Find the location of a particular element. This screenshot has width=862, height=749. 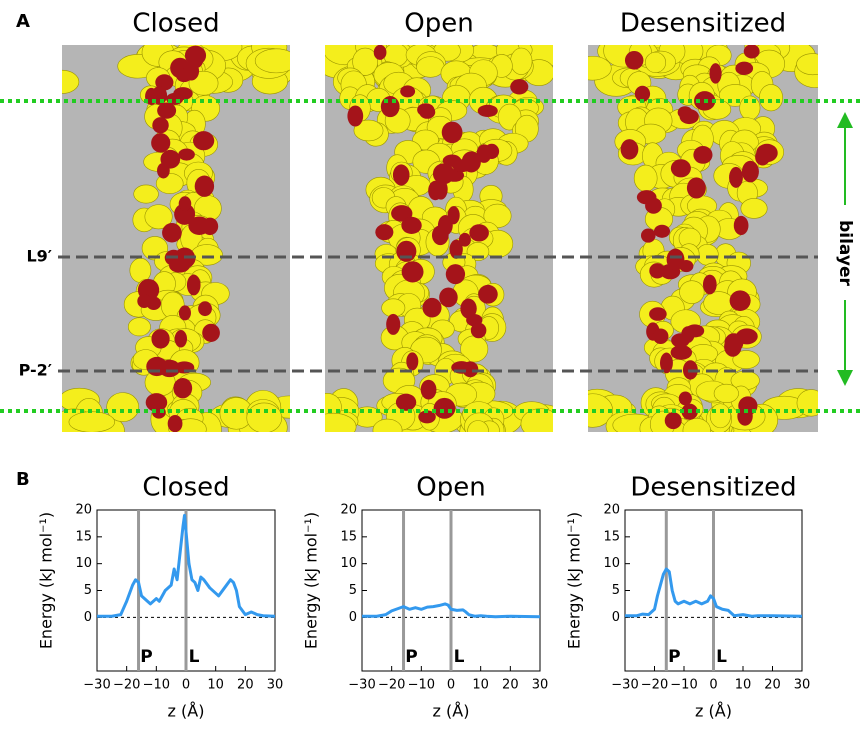

level-lines is located at coordinates (438, 314).